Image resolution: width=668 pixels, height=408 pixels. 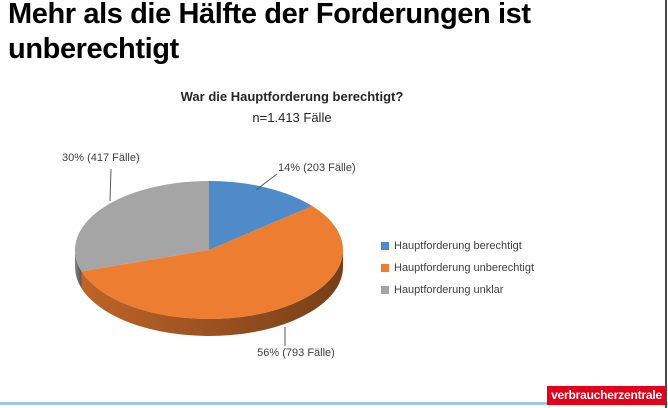 I want to click on legend-label-berechtigt: Hauptforderung berechtigt, so click(x=458, y=246).